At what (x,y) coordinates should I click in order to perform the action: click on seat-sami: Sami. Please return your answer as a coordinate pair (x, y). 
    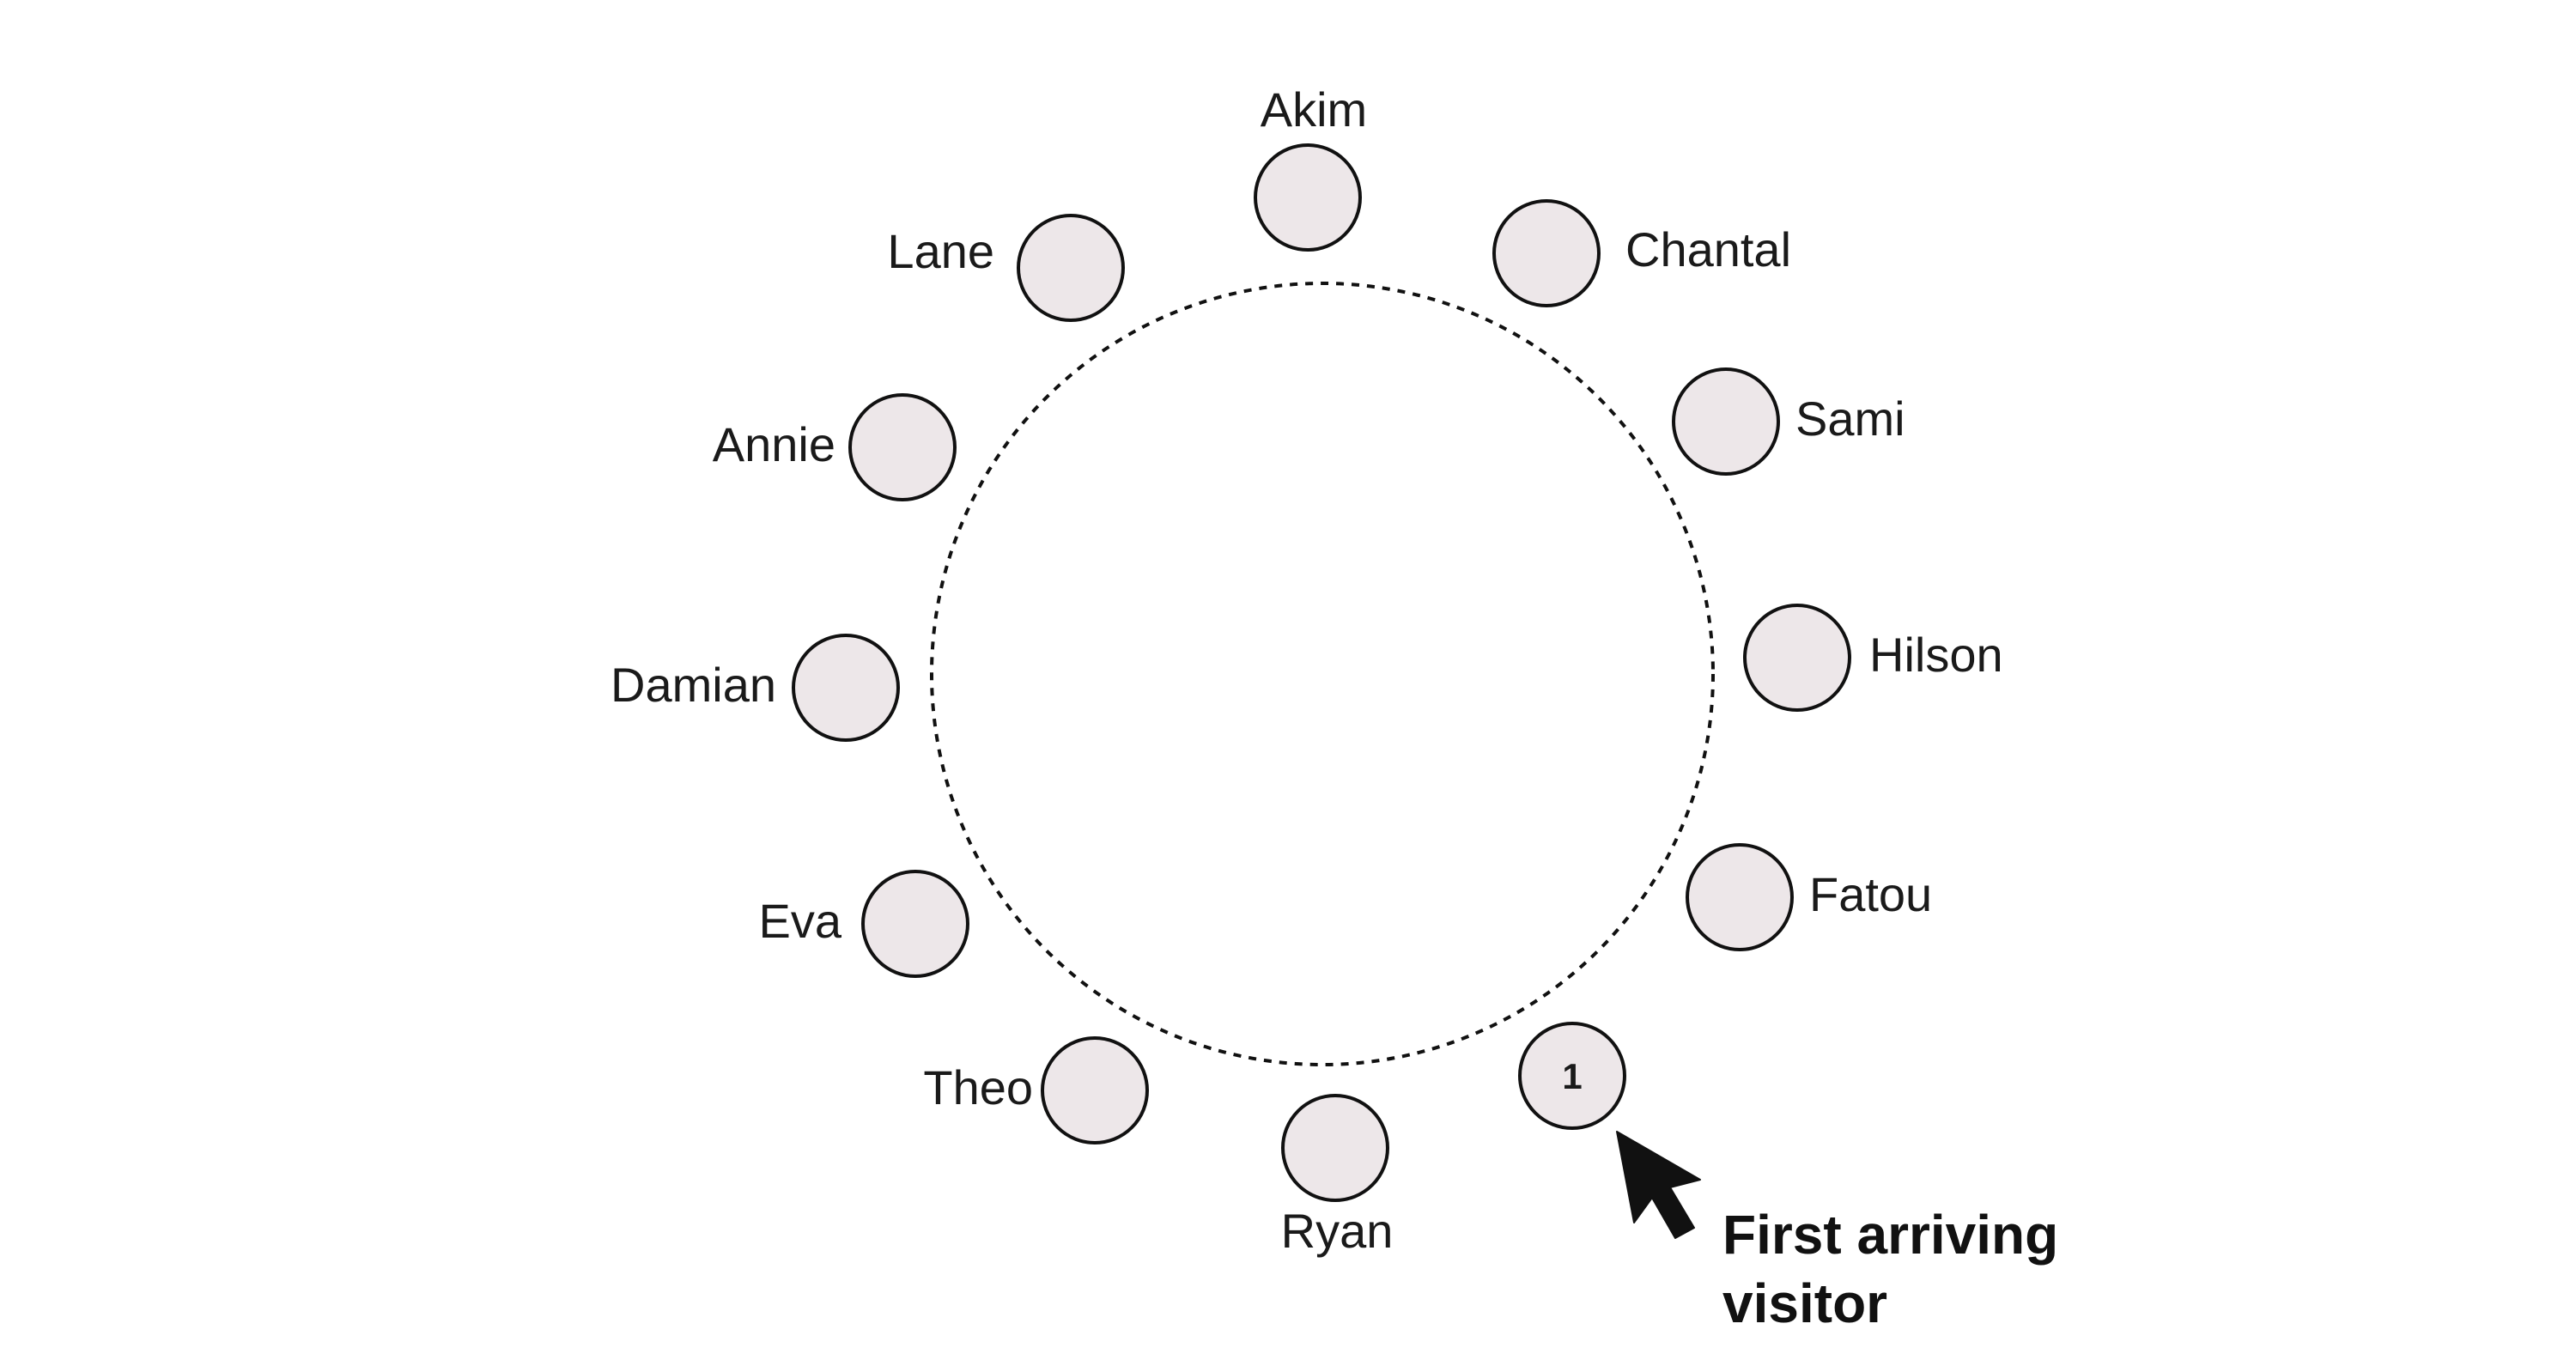
    Looking at the image, I should click on (1789, 421).